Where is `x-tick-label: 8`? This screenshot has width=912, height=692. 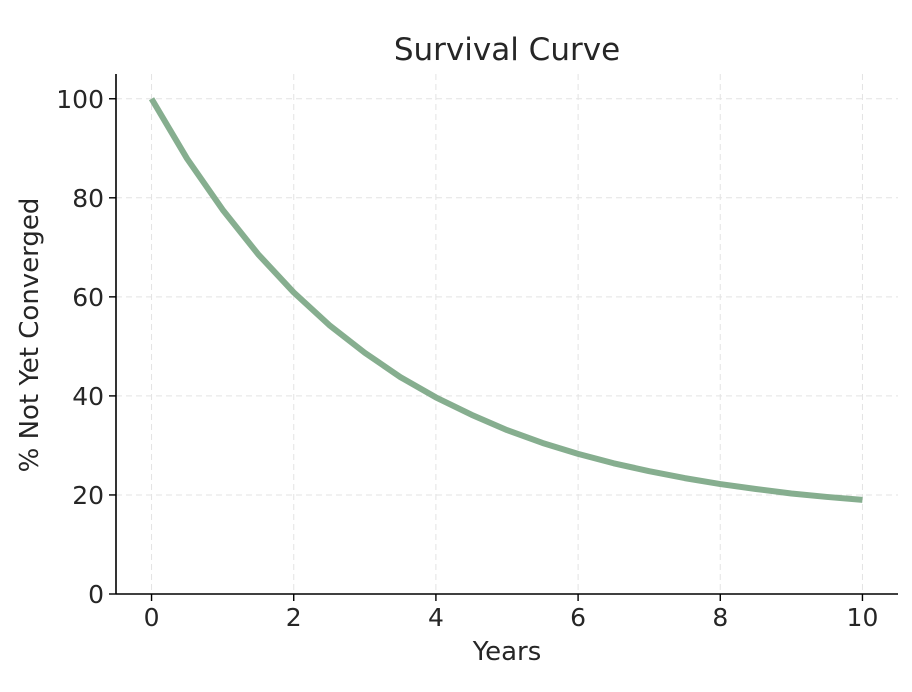
x-tick-label: 8 is located at coordinates (720, 617).